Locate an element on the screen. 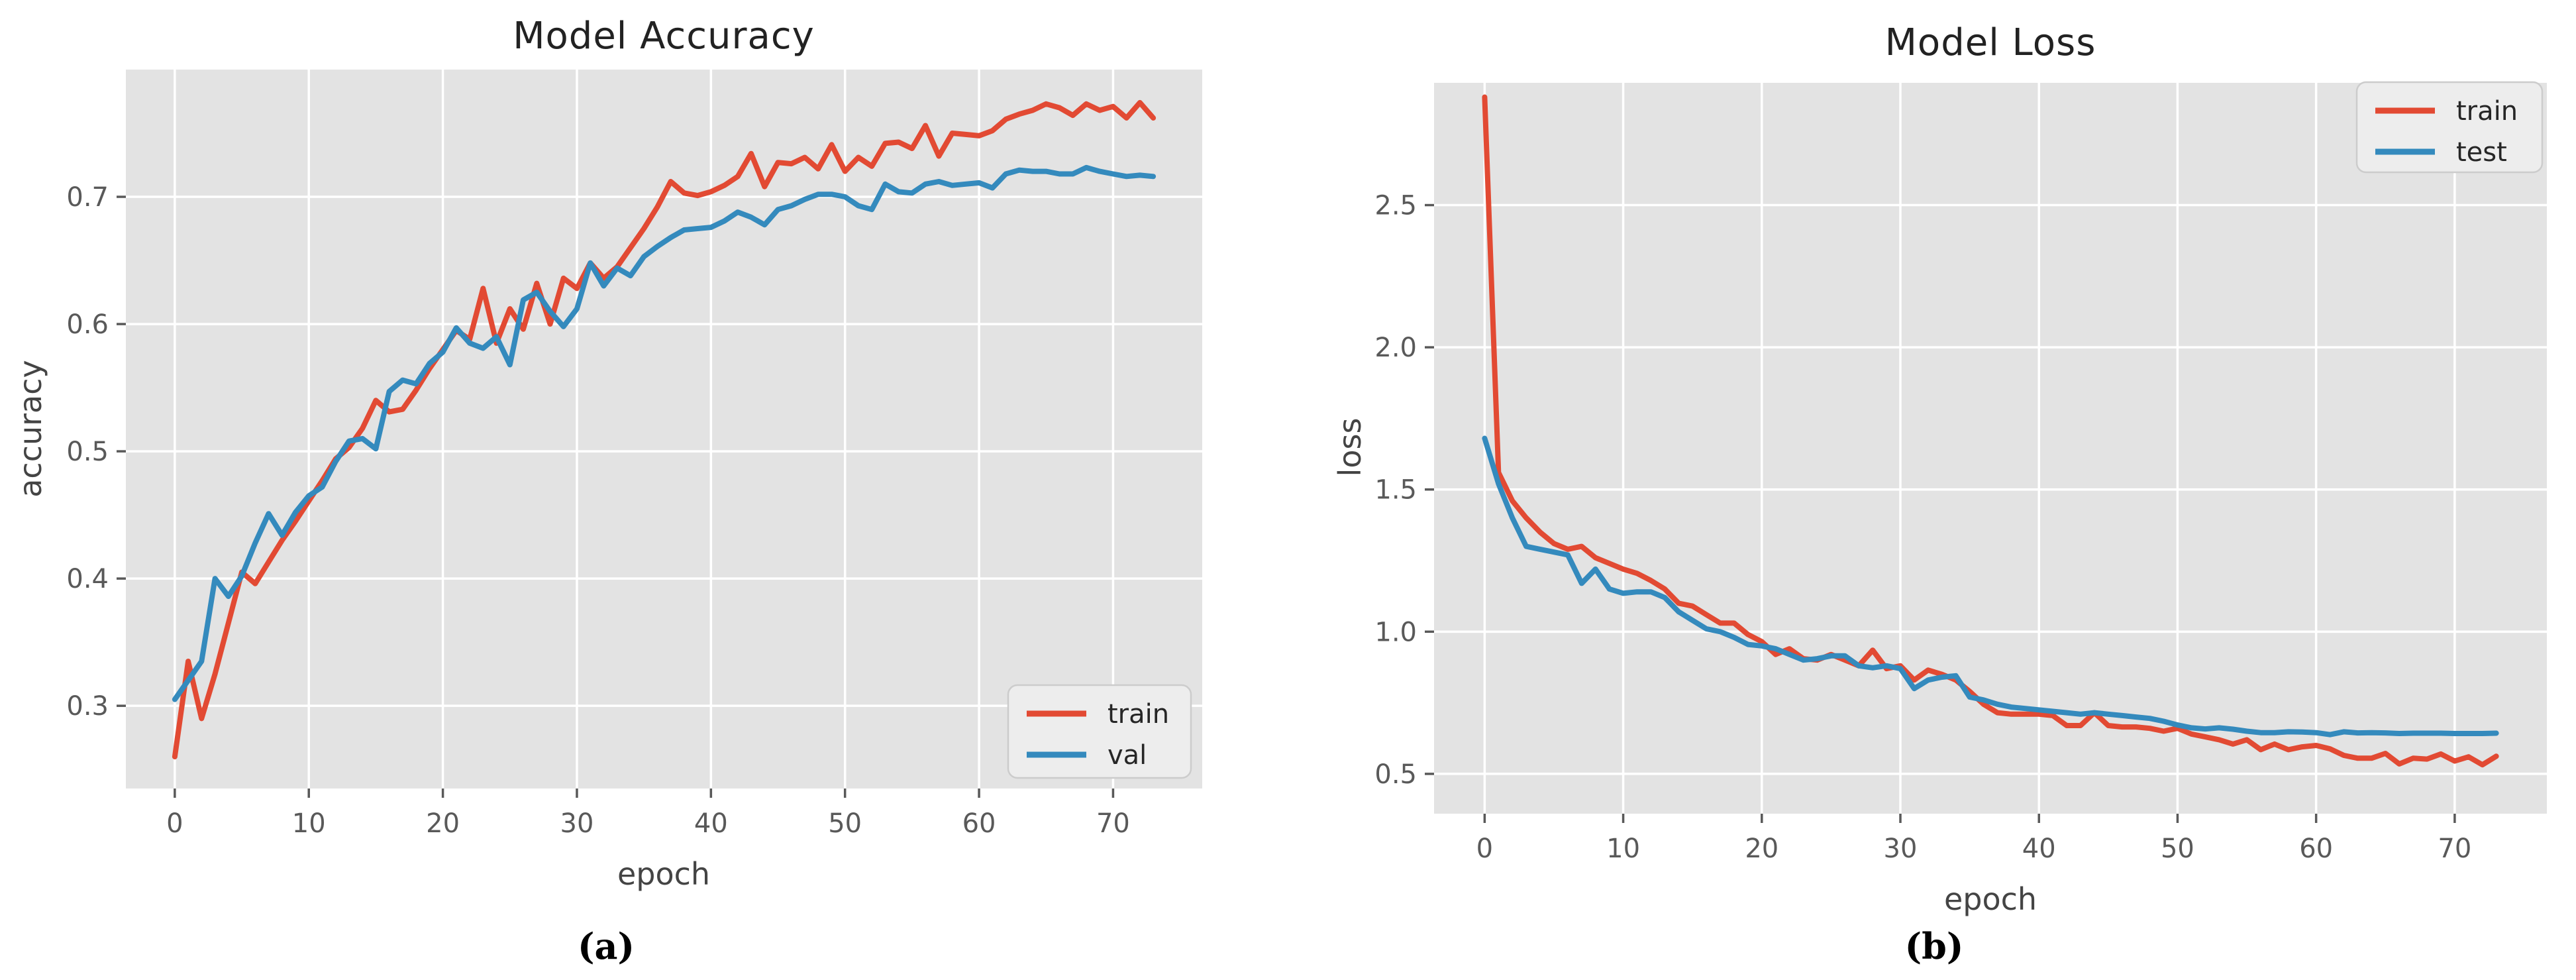 The height and width of the screenshot is (980, 2576). legend-label-val: val is located at coordinates (1127, 756).